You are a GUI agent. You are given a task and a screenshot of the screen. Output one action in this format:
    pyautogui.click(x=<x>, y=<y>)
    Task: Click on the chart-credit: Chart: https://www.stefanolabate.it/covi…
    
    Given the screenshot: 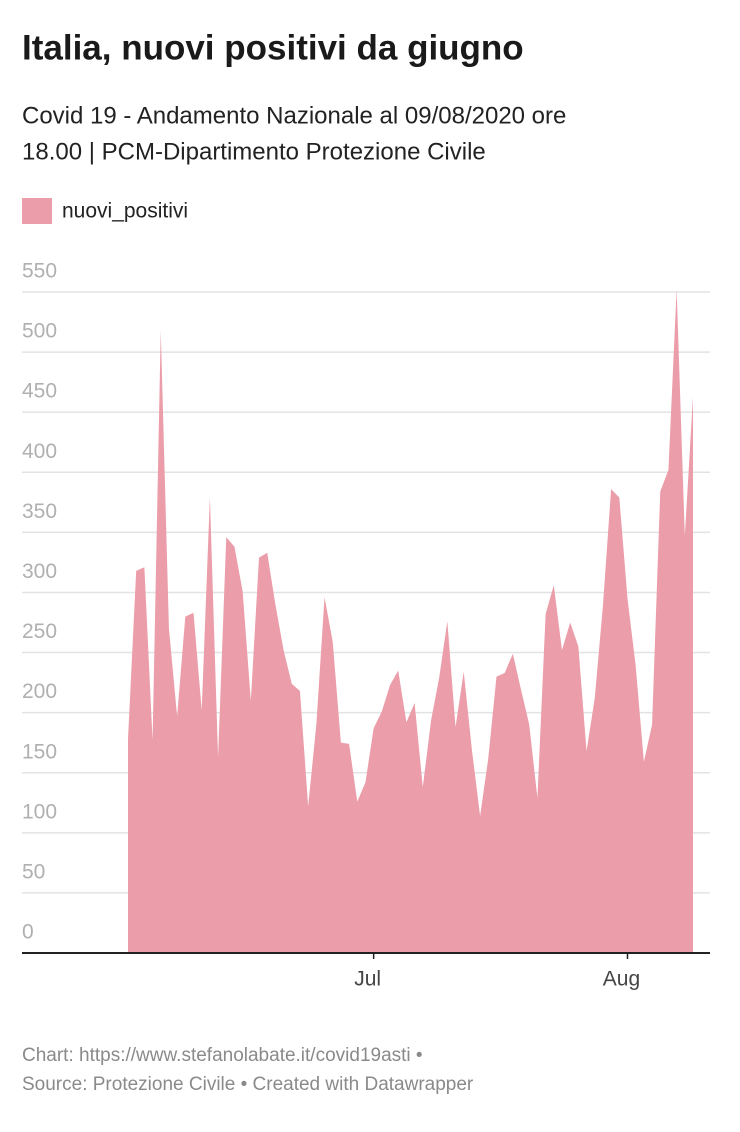 What is the action you would take?
    pyautogui.click(x=222, y=1055)
    